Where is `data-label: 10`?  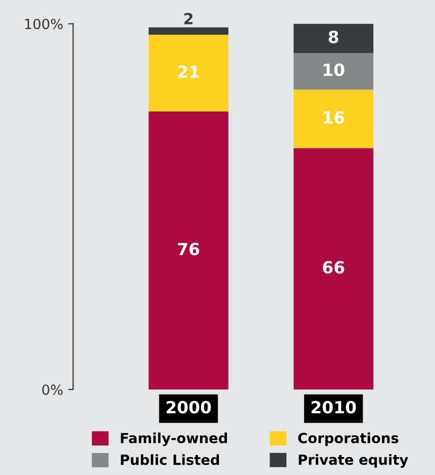
data-label: 10 is located at coordinates (334, 70).